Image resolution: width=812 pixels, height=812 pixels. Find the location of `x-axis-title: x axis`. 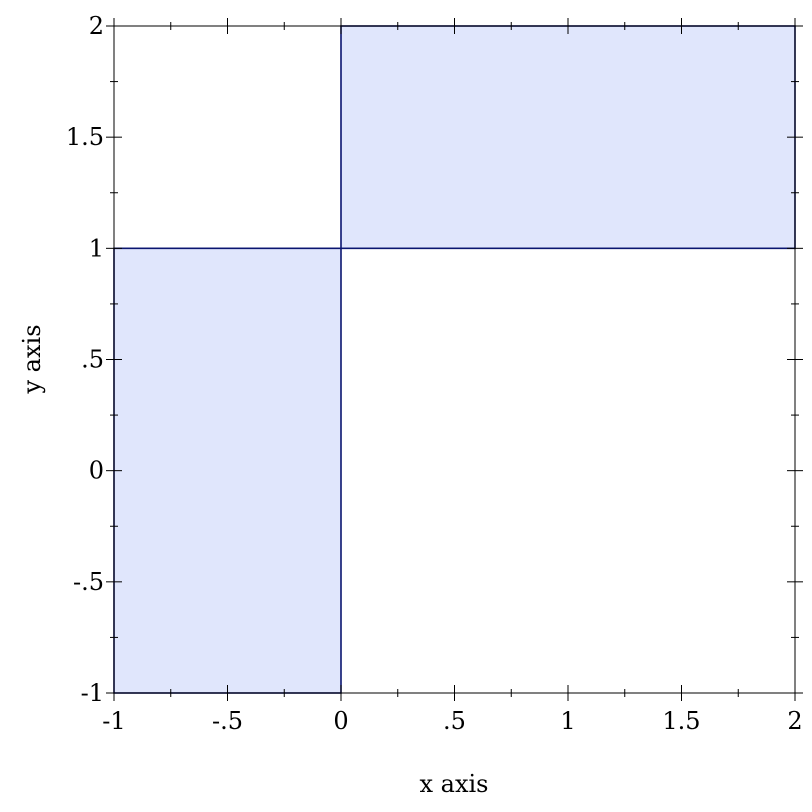

x-axis-title: x axis is located at coordinates (454, 784).